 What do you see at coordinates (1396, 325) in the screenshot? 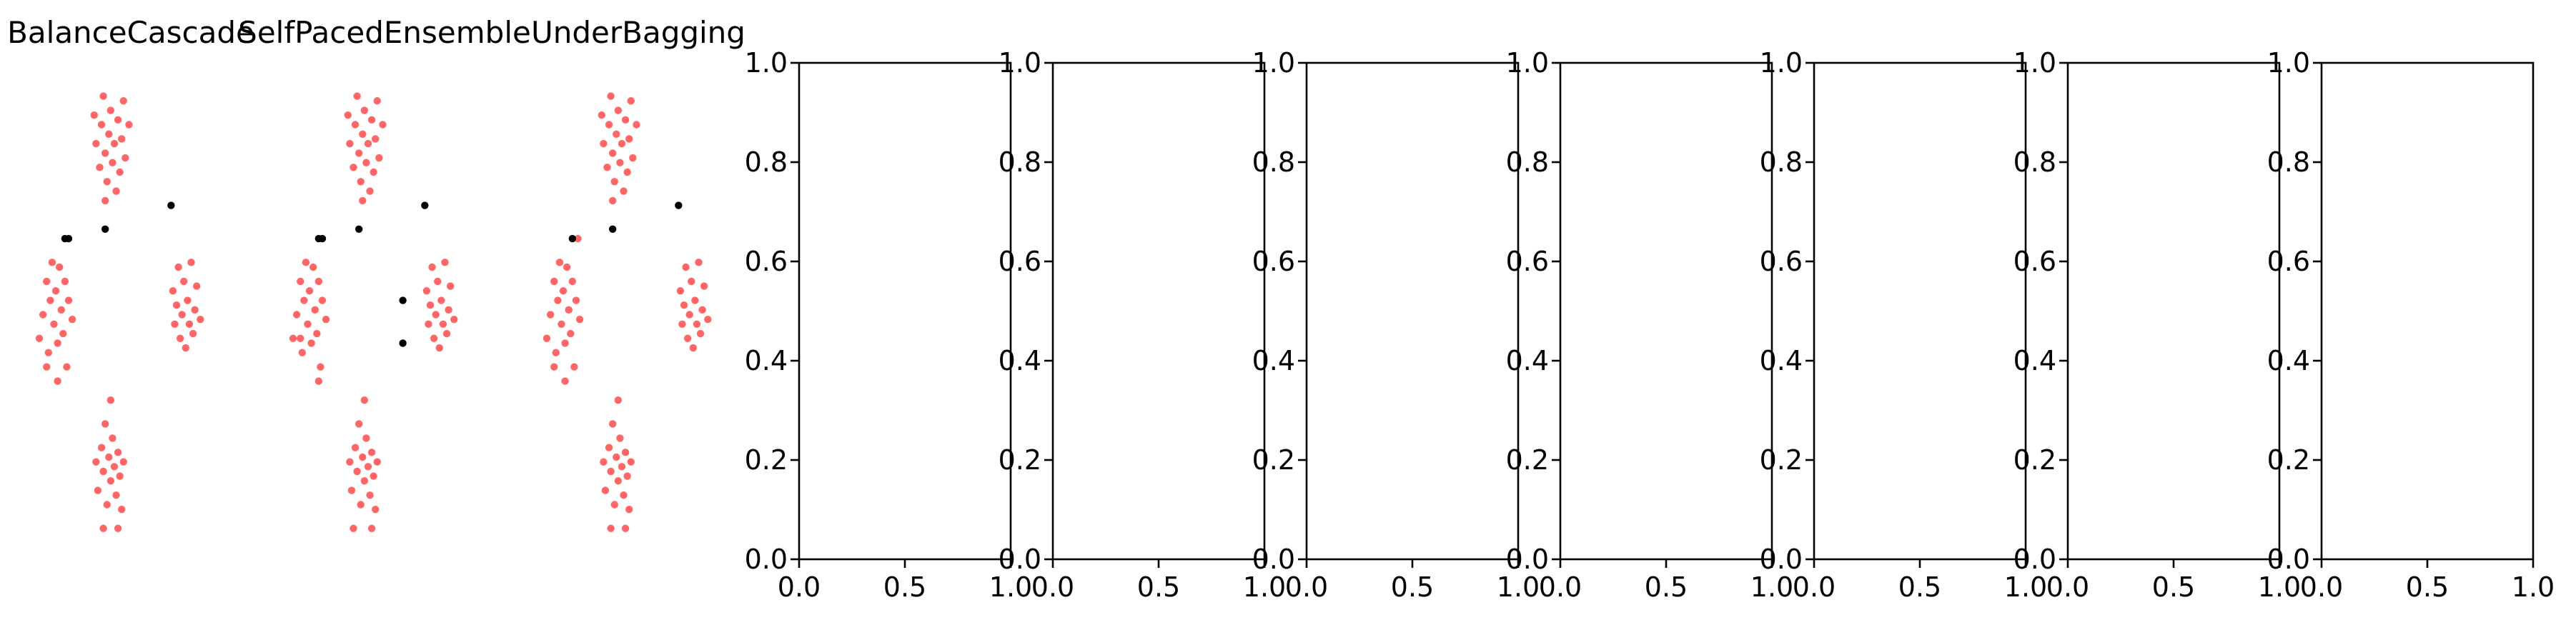
I see `subplot-6: 0.0 0.5 1.0 0.0 0.2 0.4 0.6 0.8 1.0` at bounding box center [1396, 325].